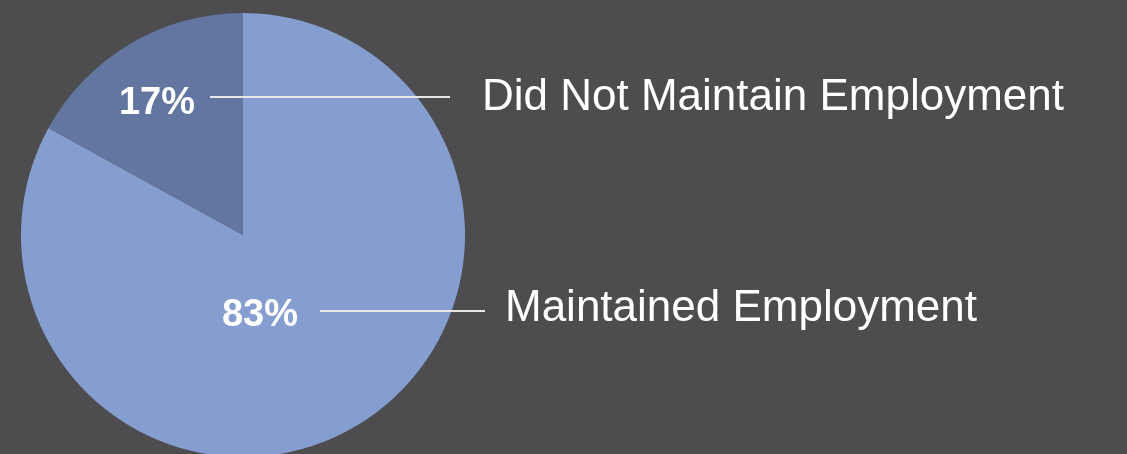  What do you see at coordinates (145, 124) in the screenshot?
I see `pie-slice` at bounding box center [145, 124].